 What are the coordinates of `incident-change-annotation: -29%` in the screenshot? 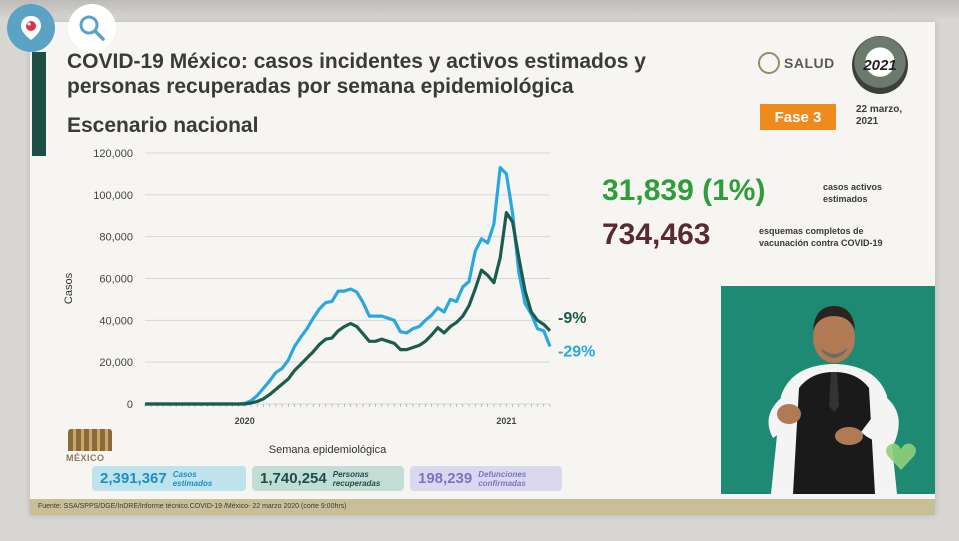 It's located at (576, 351).